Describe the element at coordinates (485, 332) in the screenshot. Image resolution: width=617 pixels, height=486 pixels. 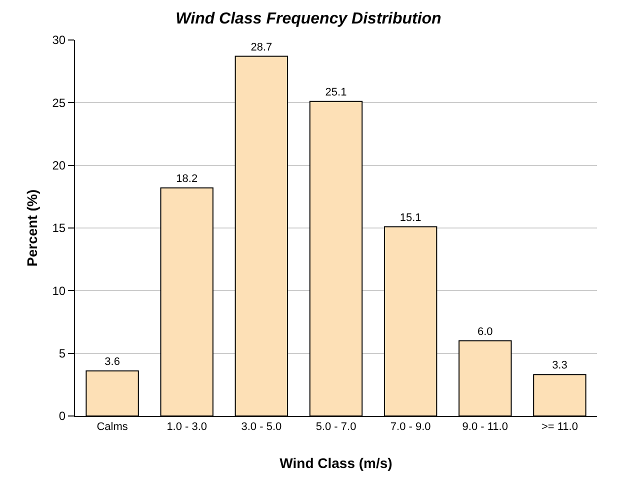
I see `data-label: 6.0` at that location.